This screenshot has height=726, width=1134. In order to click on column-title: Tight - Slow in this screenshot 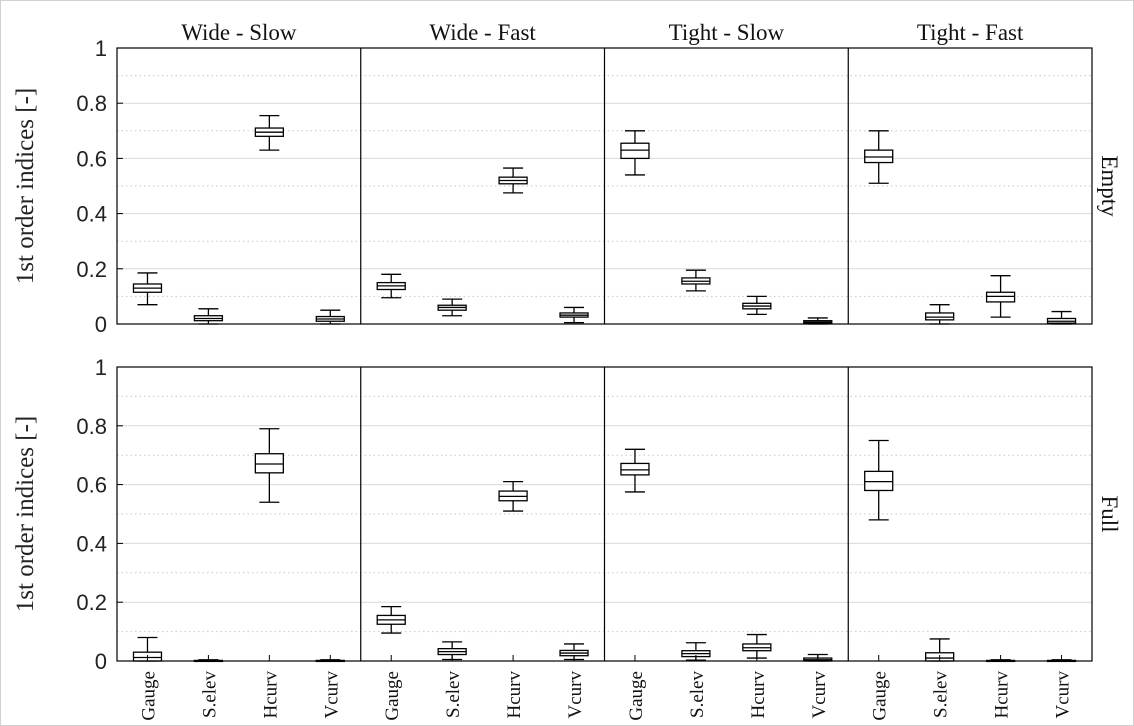, I will do `click(727, 32)`.